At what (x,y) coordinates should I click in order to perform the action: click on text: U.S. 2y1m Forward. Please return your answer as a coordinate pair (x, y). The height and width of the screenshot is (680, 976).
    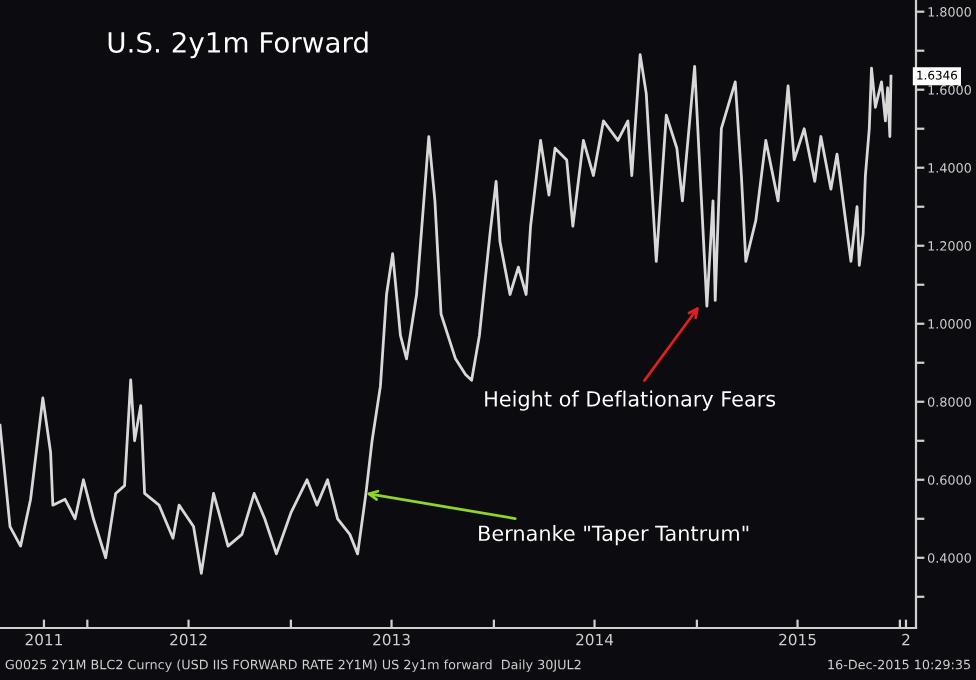
    Looking at the image, I should click on (238, 45).